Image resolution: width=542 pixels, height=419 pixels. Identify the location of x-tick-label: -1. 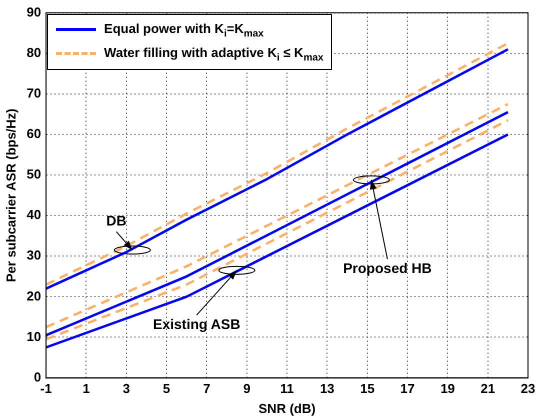
(46, 388).